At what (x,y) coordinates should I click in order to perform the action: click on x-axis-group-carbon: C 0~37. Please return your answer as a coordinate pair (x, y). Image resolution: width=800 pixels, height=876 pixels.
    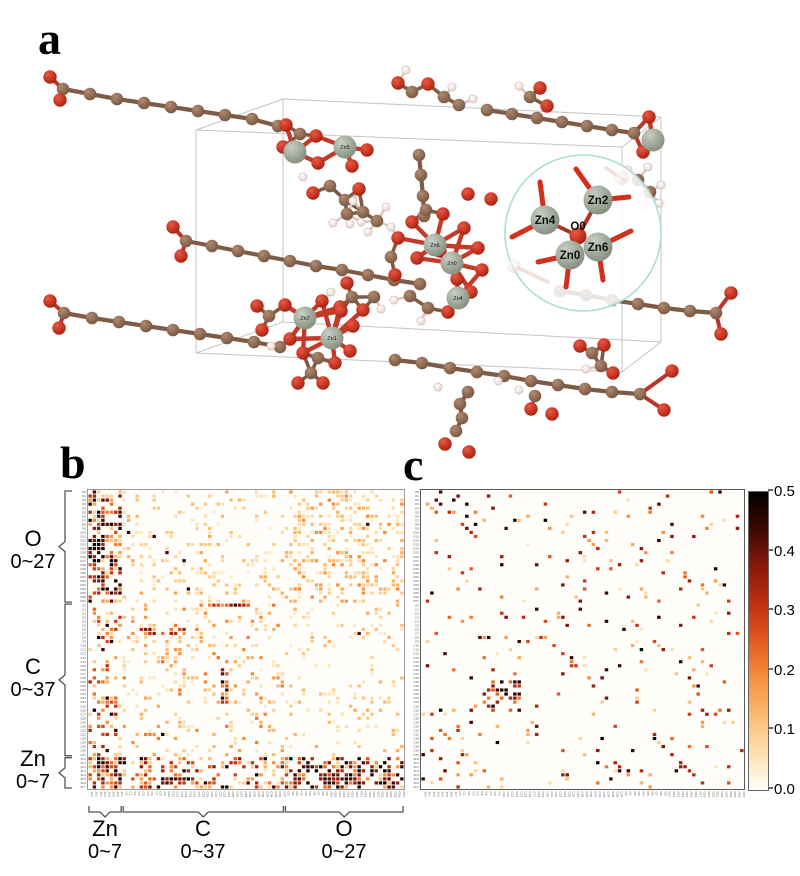
    Looking at the image, I should click on (203, 840).